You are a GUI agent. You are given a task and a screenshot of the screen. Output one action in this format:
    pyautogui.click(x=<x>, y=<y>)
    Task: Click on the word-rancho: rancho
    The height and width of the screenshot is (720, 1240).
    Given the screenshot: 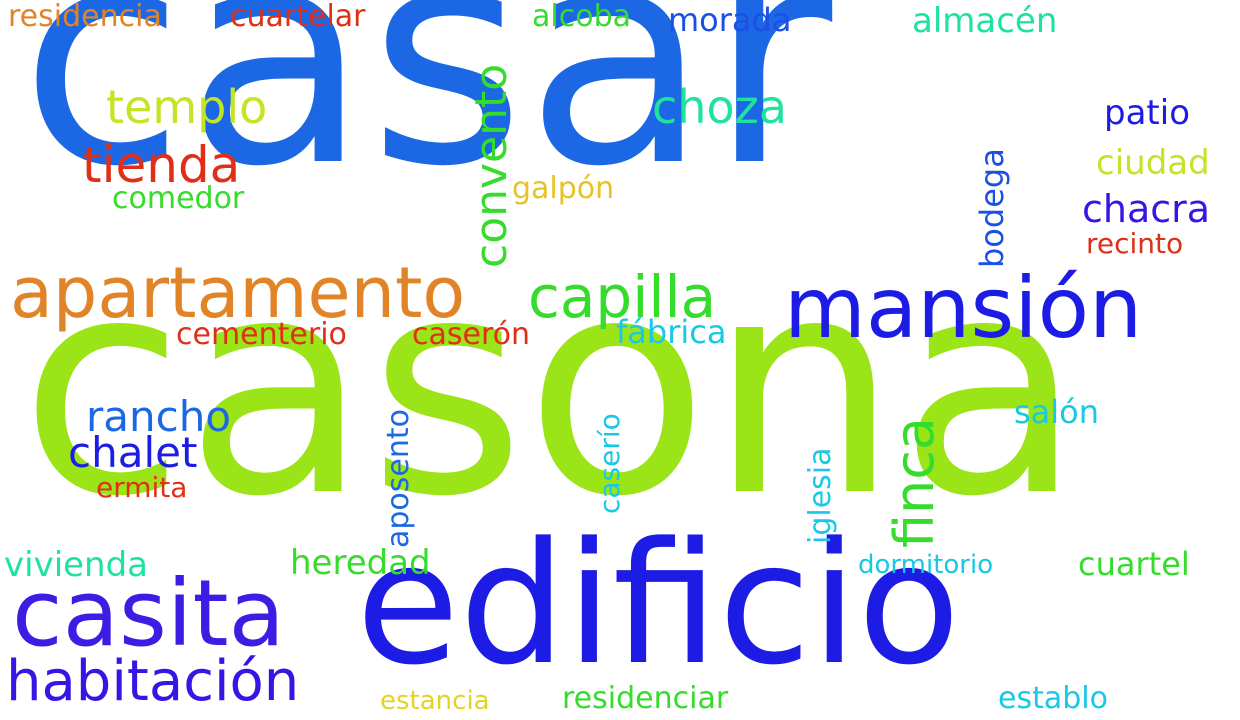 What is the action you would take?
    pyautogui.click(x=159, y=416)
    